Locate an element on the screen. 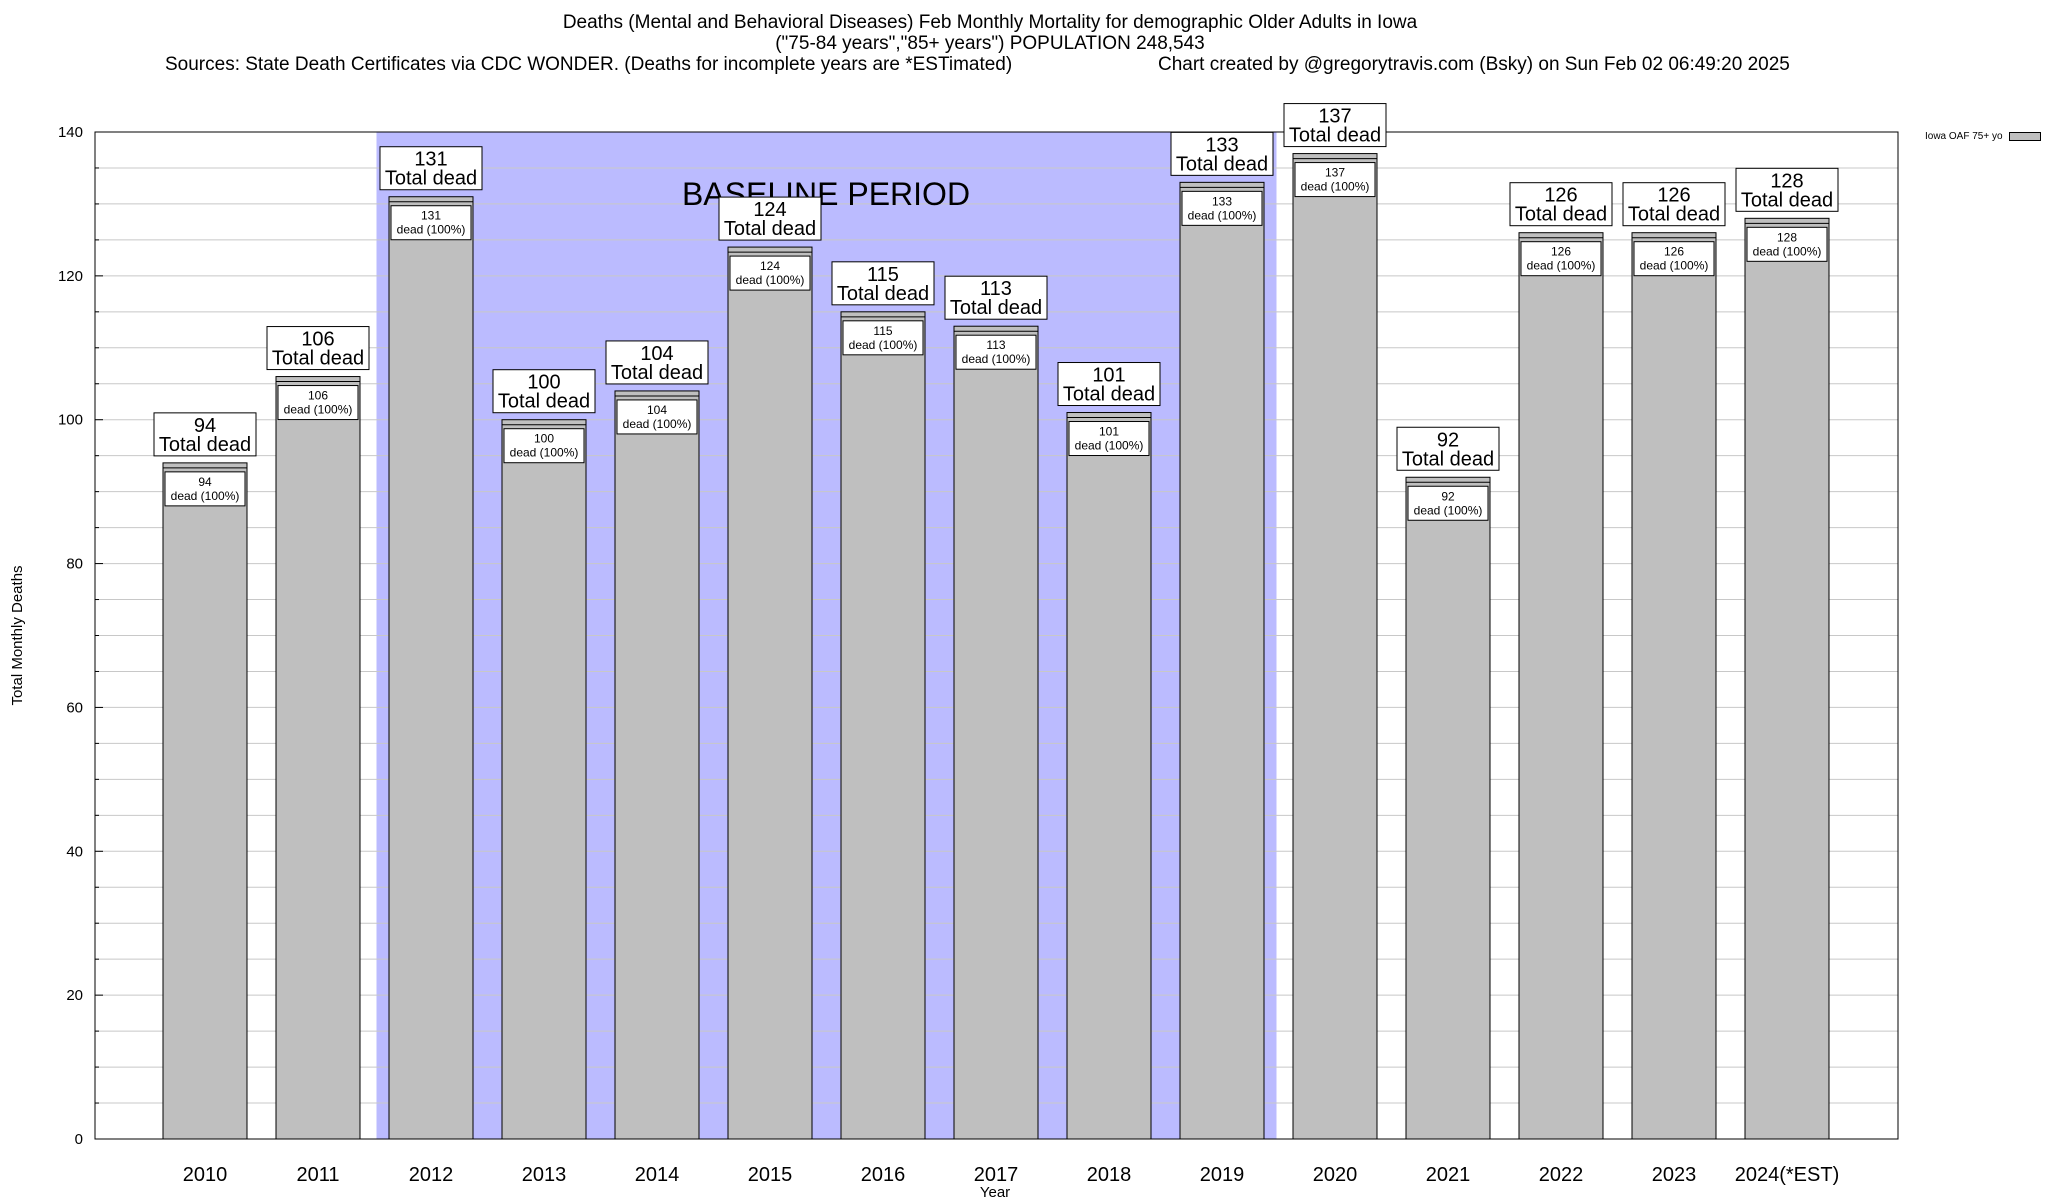 The height and width of the screenshot is (1200, 2048). inner-value-label: 104 is located at coordinates (657, 410).